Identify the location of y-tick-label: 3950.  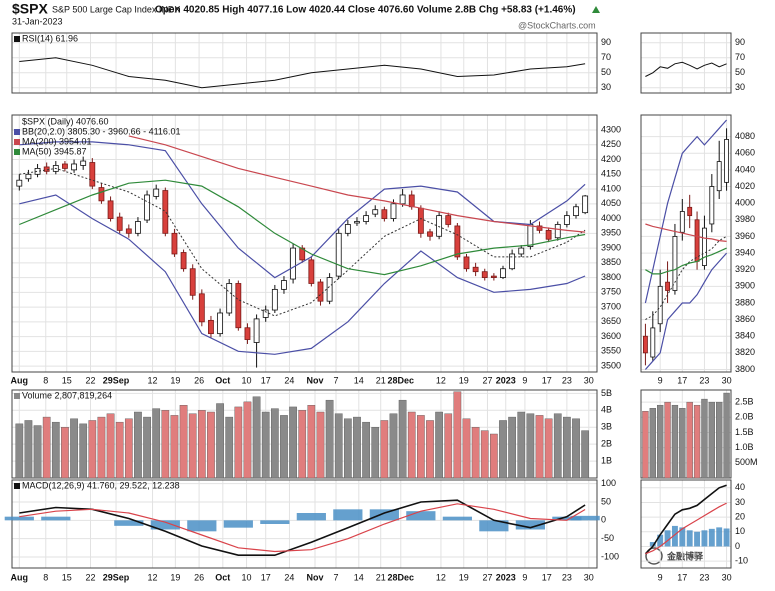
(611, 233).